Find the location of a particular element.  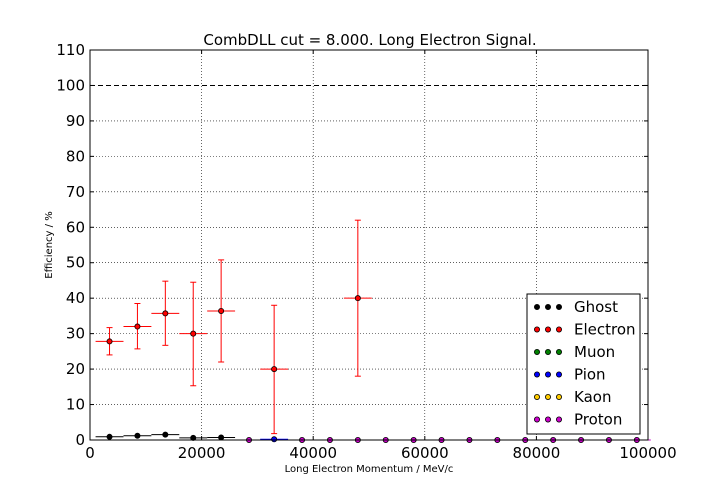

y-tick-label: 20 is located at coordinates (75, 369).